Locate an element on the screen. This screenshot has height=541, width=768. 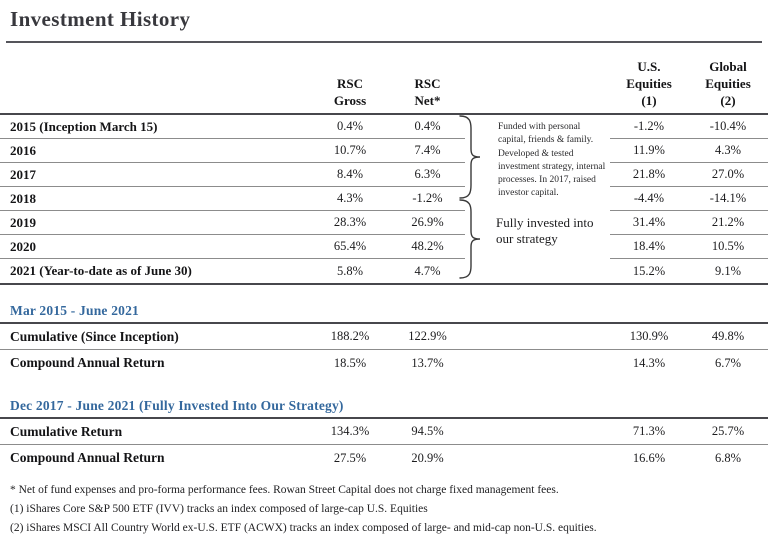
rsc-gross-value: 18.5% is located at coordinates (350, 362).